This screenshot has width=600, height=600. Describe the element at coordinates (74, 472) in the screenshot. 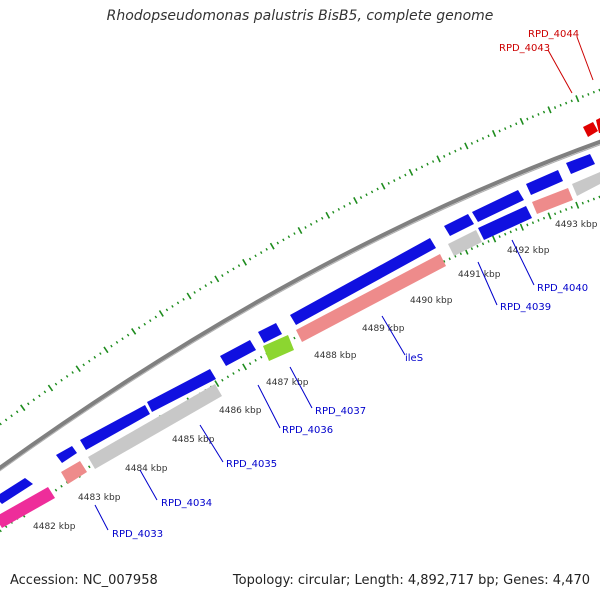

I see `feature-pink-small` at that location.